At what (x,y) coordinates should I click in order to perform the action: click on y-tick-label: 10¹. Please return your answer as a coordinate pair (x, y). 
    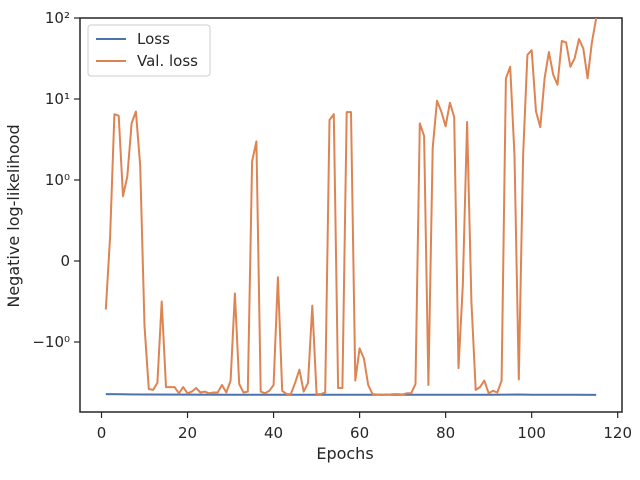
    Looking at the image, I should click on (57, 99).